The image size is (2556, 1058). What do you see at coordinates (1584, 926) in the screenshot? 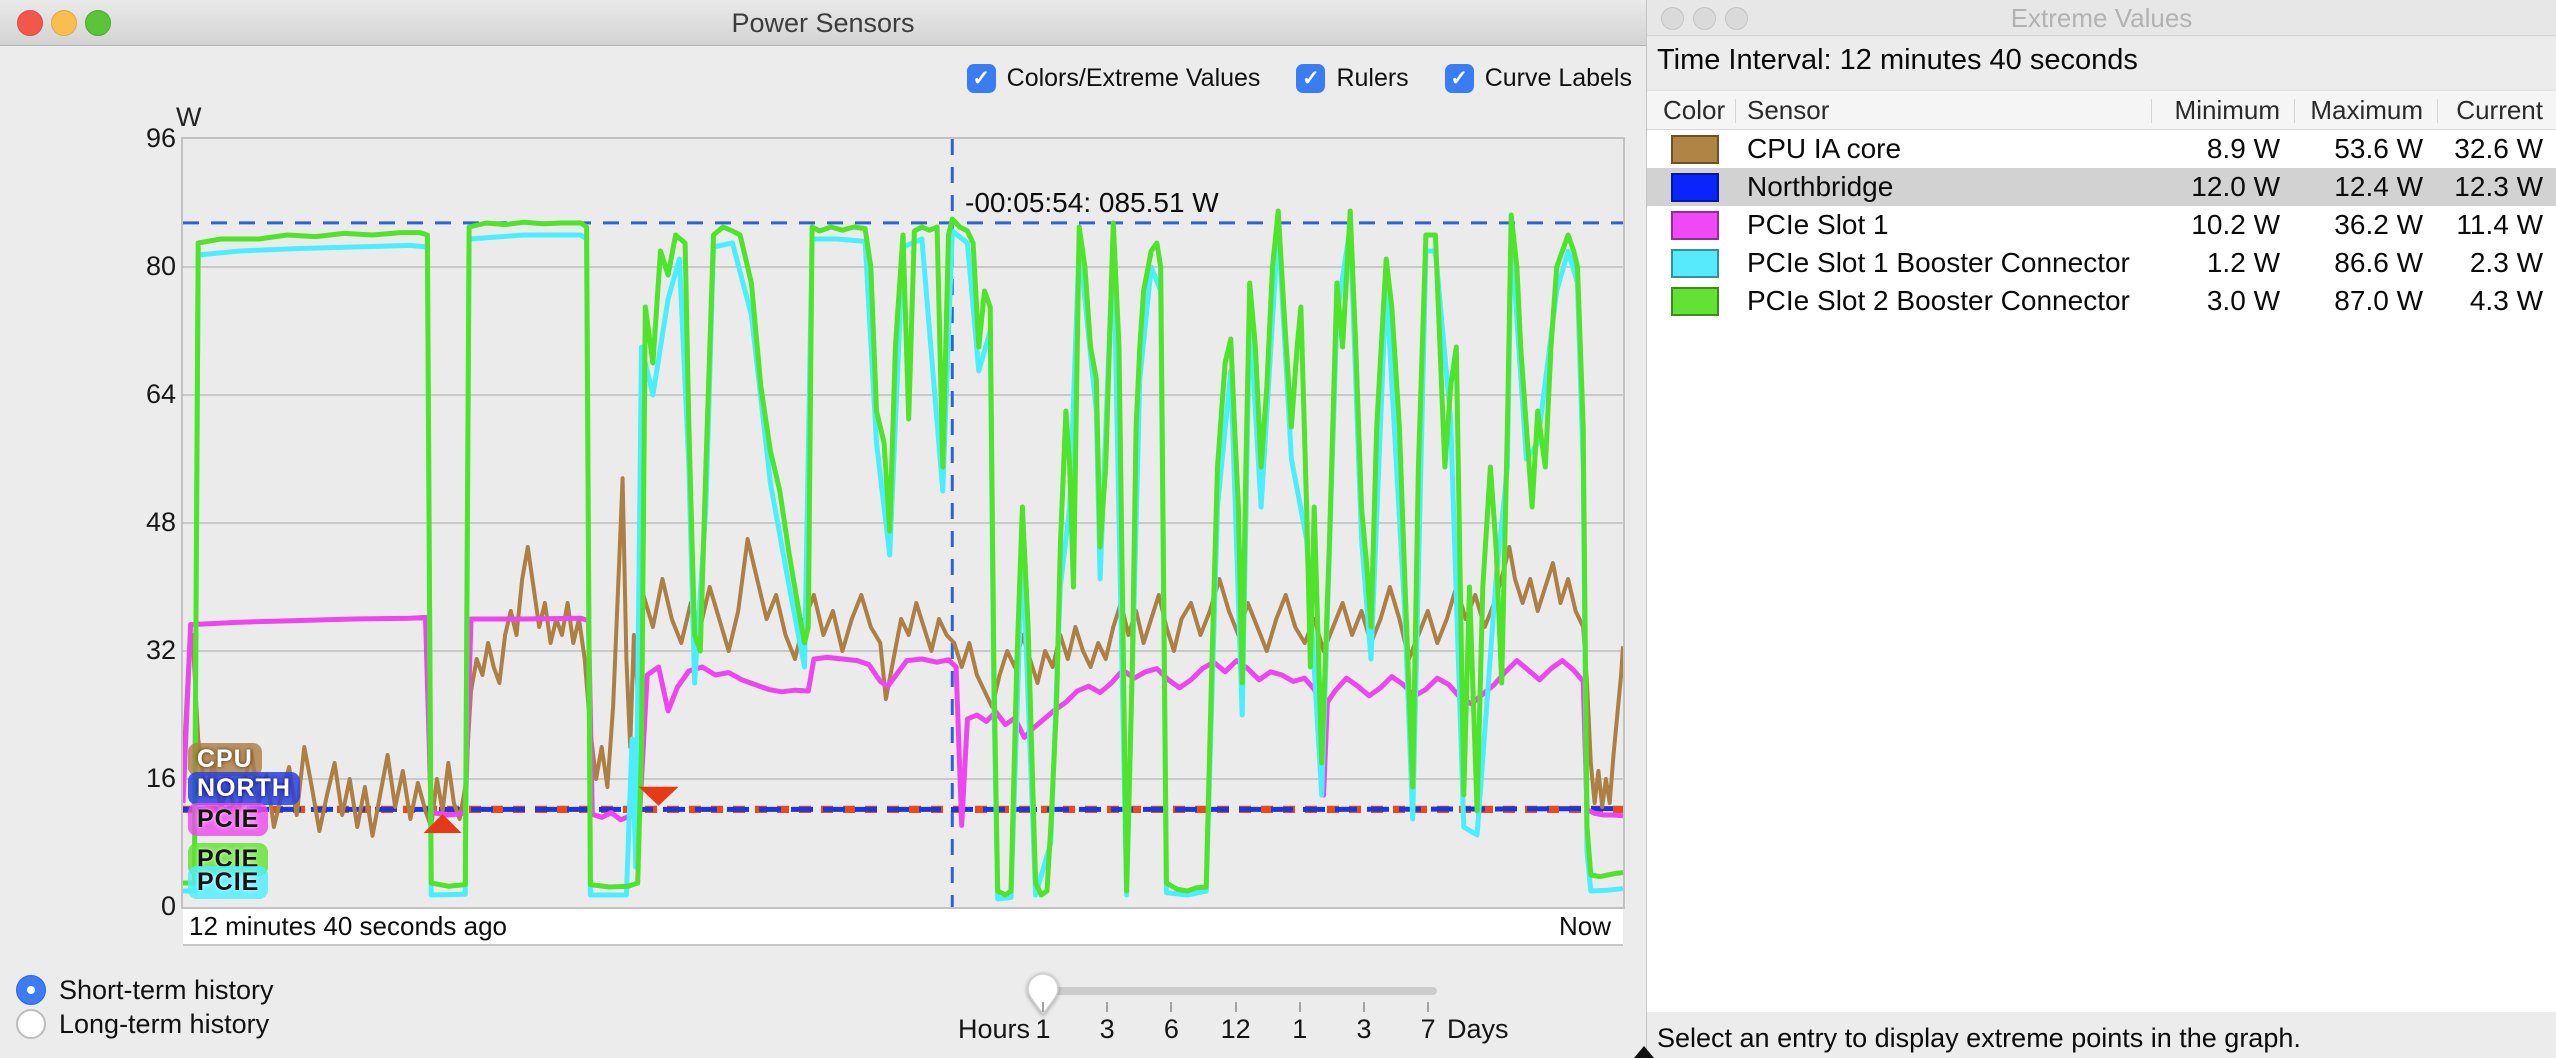
I see `x-axis-right-label: Now` at bounding box center [1584, 926].